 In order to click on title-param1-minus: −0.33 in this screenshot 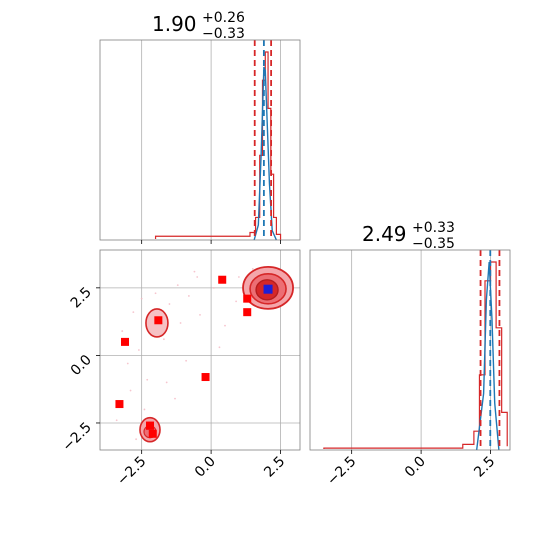, I will do `click(223, 34)`.